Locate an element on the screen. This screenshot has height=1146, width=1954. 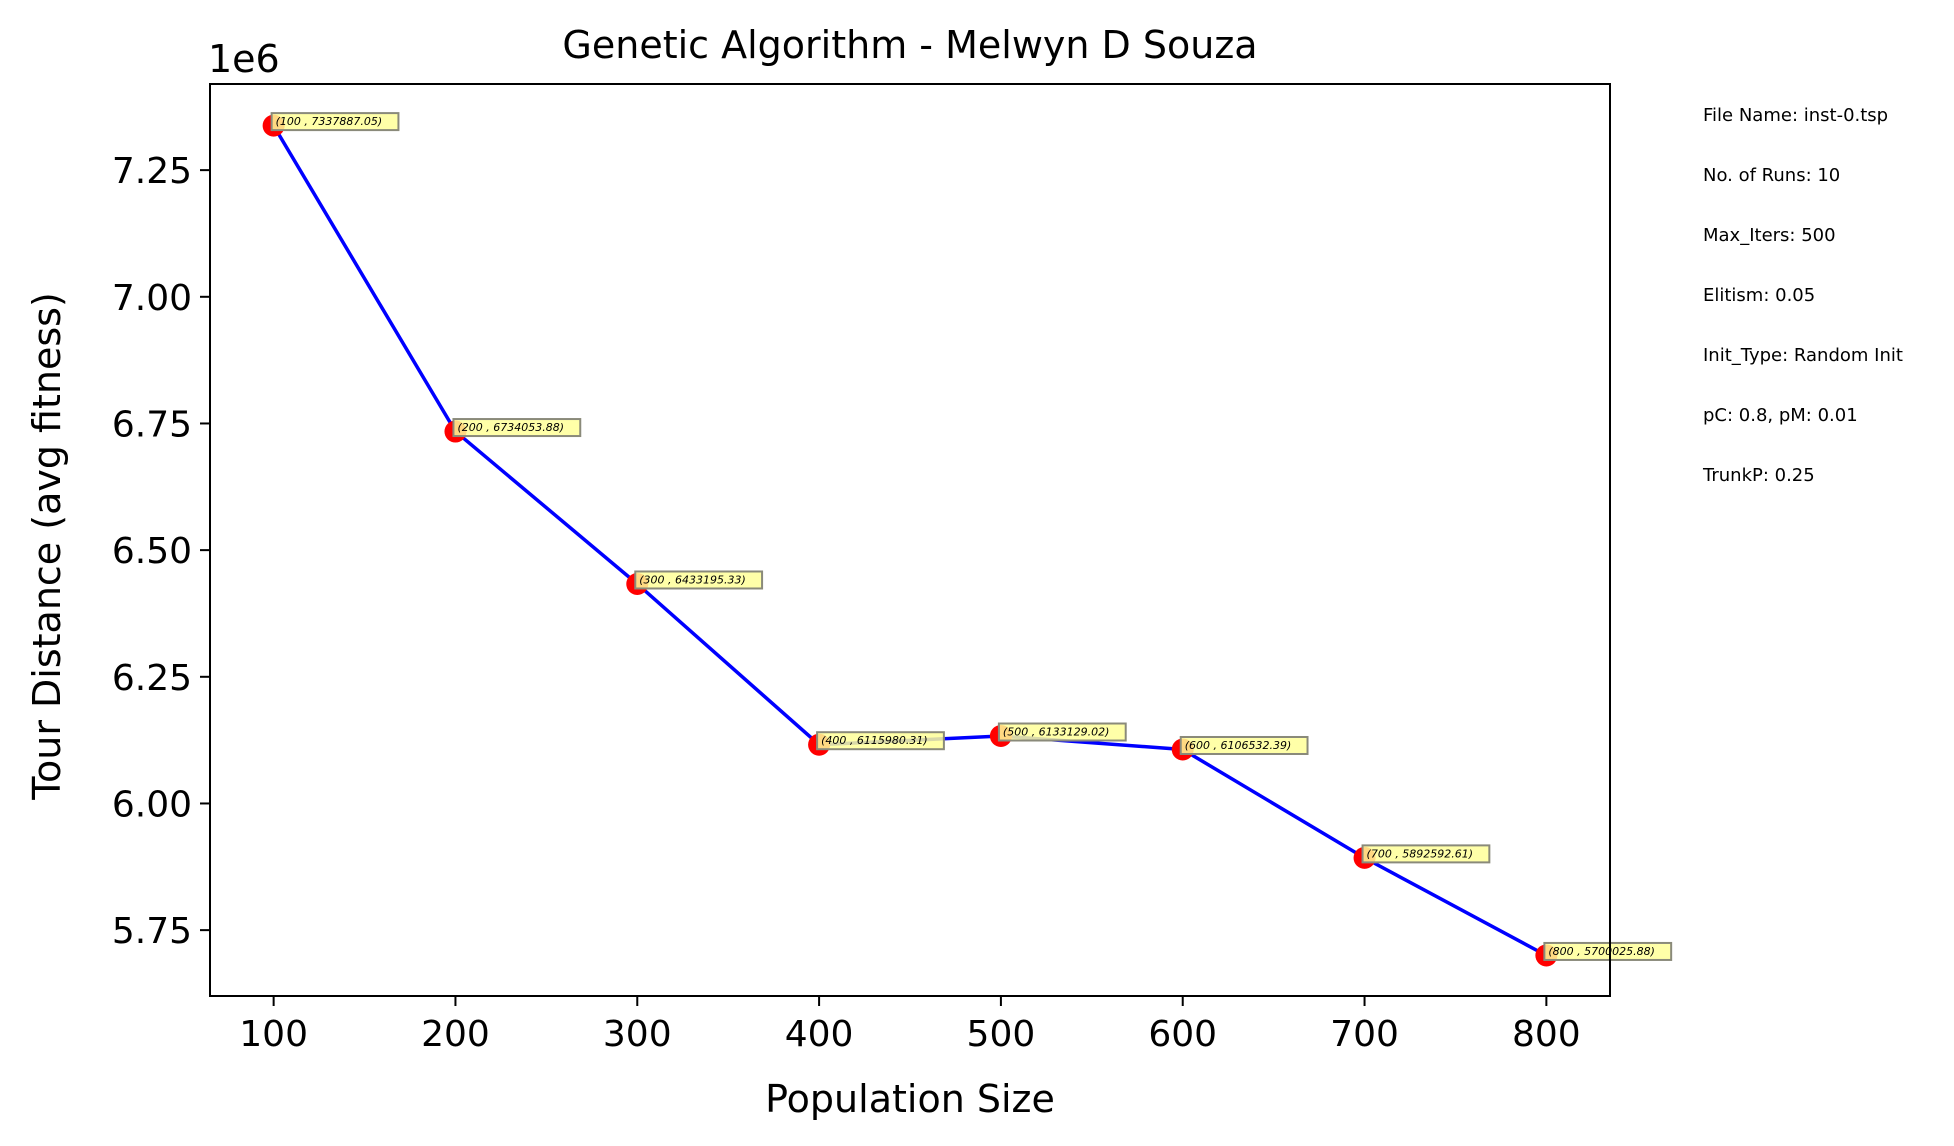
parameter-note: pC: 0.8, pM: 0.01 is located at coordinates (1780, 415).